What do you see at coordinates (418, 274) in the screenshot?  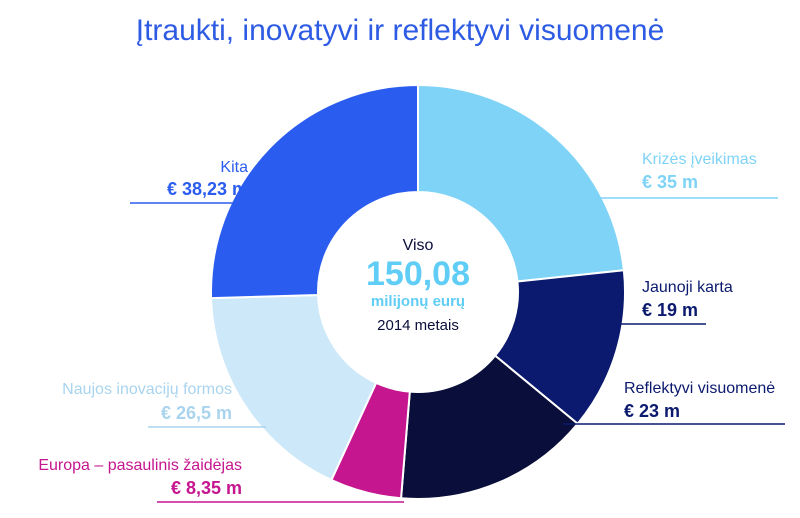 I see `center-total: 150,08` at bounding box center [418, 274].